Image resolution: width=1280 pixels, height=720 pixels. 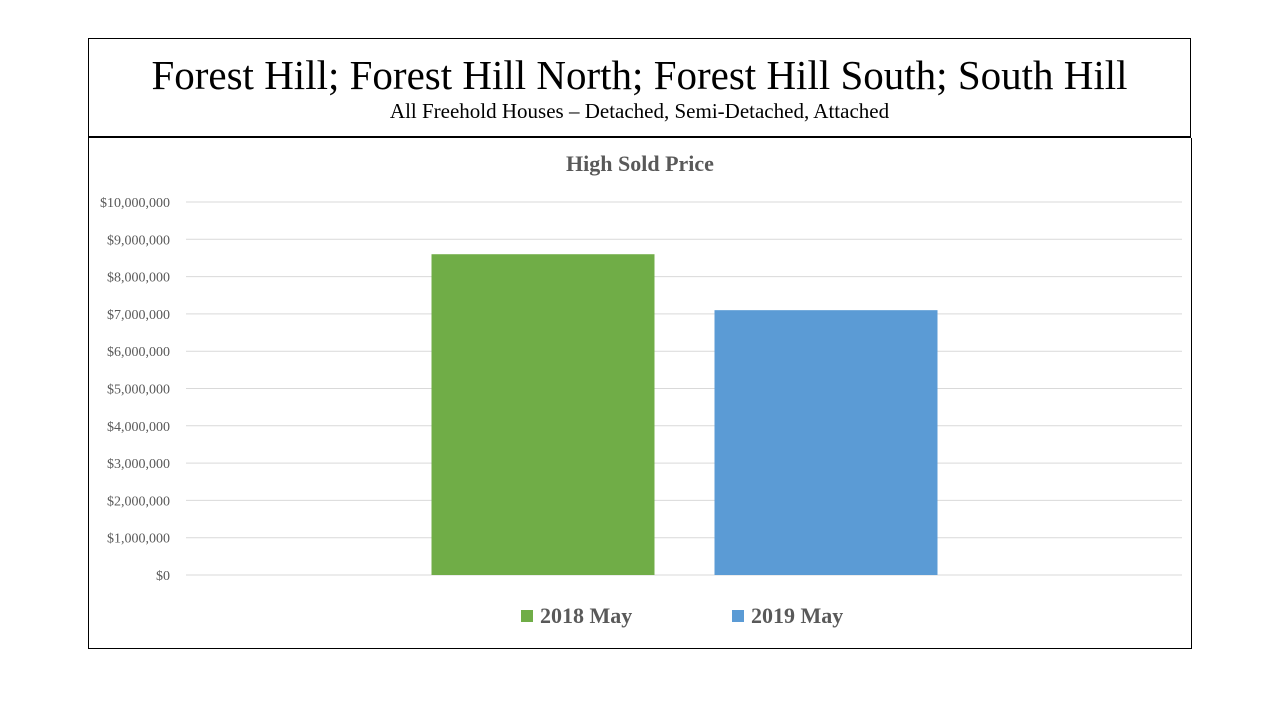 What do you see at coordinates (586, 615) in the screenshot?
I see `legend-label: 2018 May` at bounding box center [586, 615].